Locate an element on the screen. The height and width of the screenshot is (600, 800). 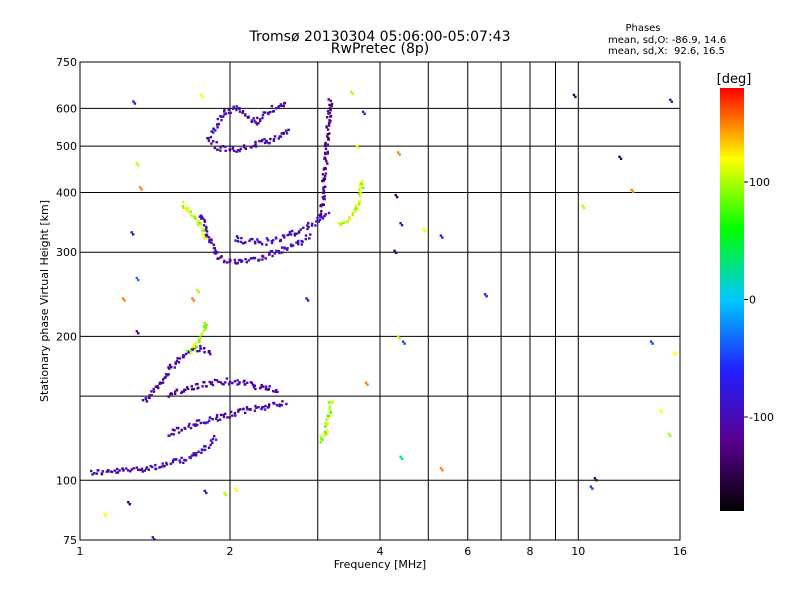
x-tick-label: 16 is located at coordinates (680, 551).